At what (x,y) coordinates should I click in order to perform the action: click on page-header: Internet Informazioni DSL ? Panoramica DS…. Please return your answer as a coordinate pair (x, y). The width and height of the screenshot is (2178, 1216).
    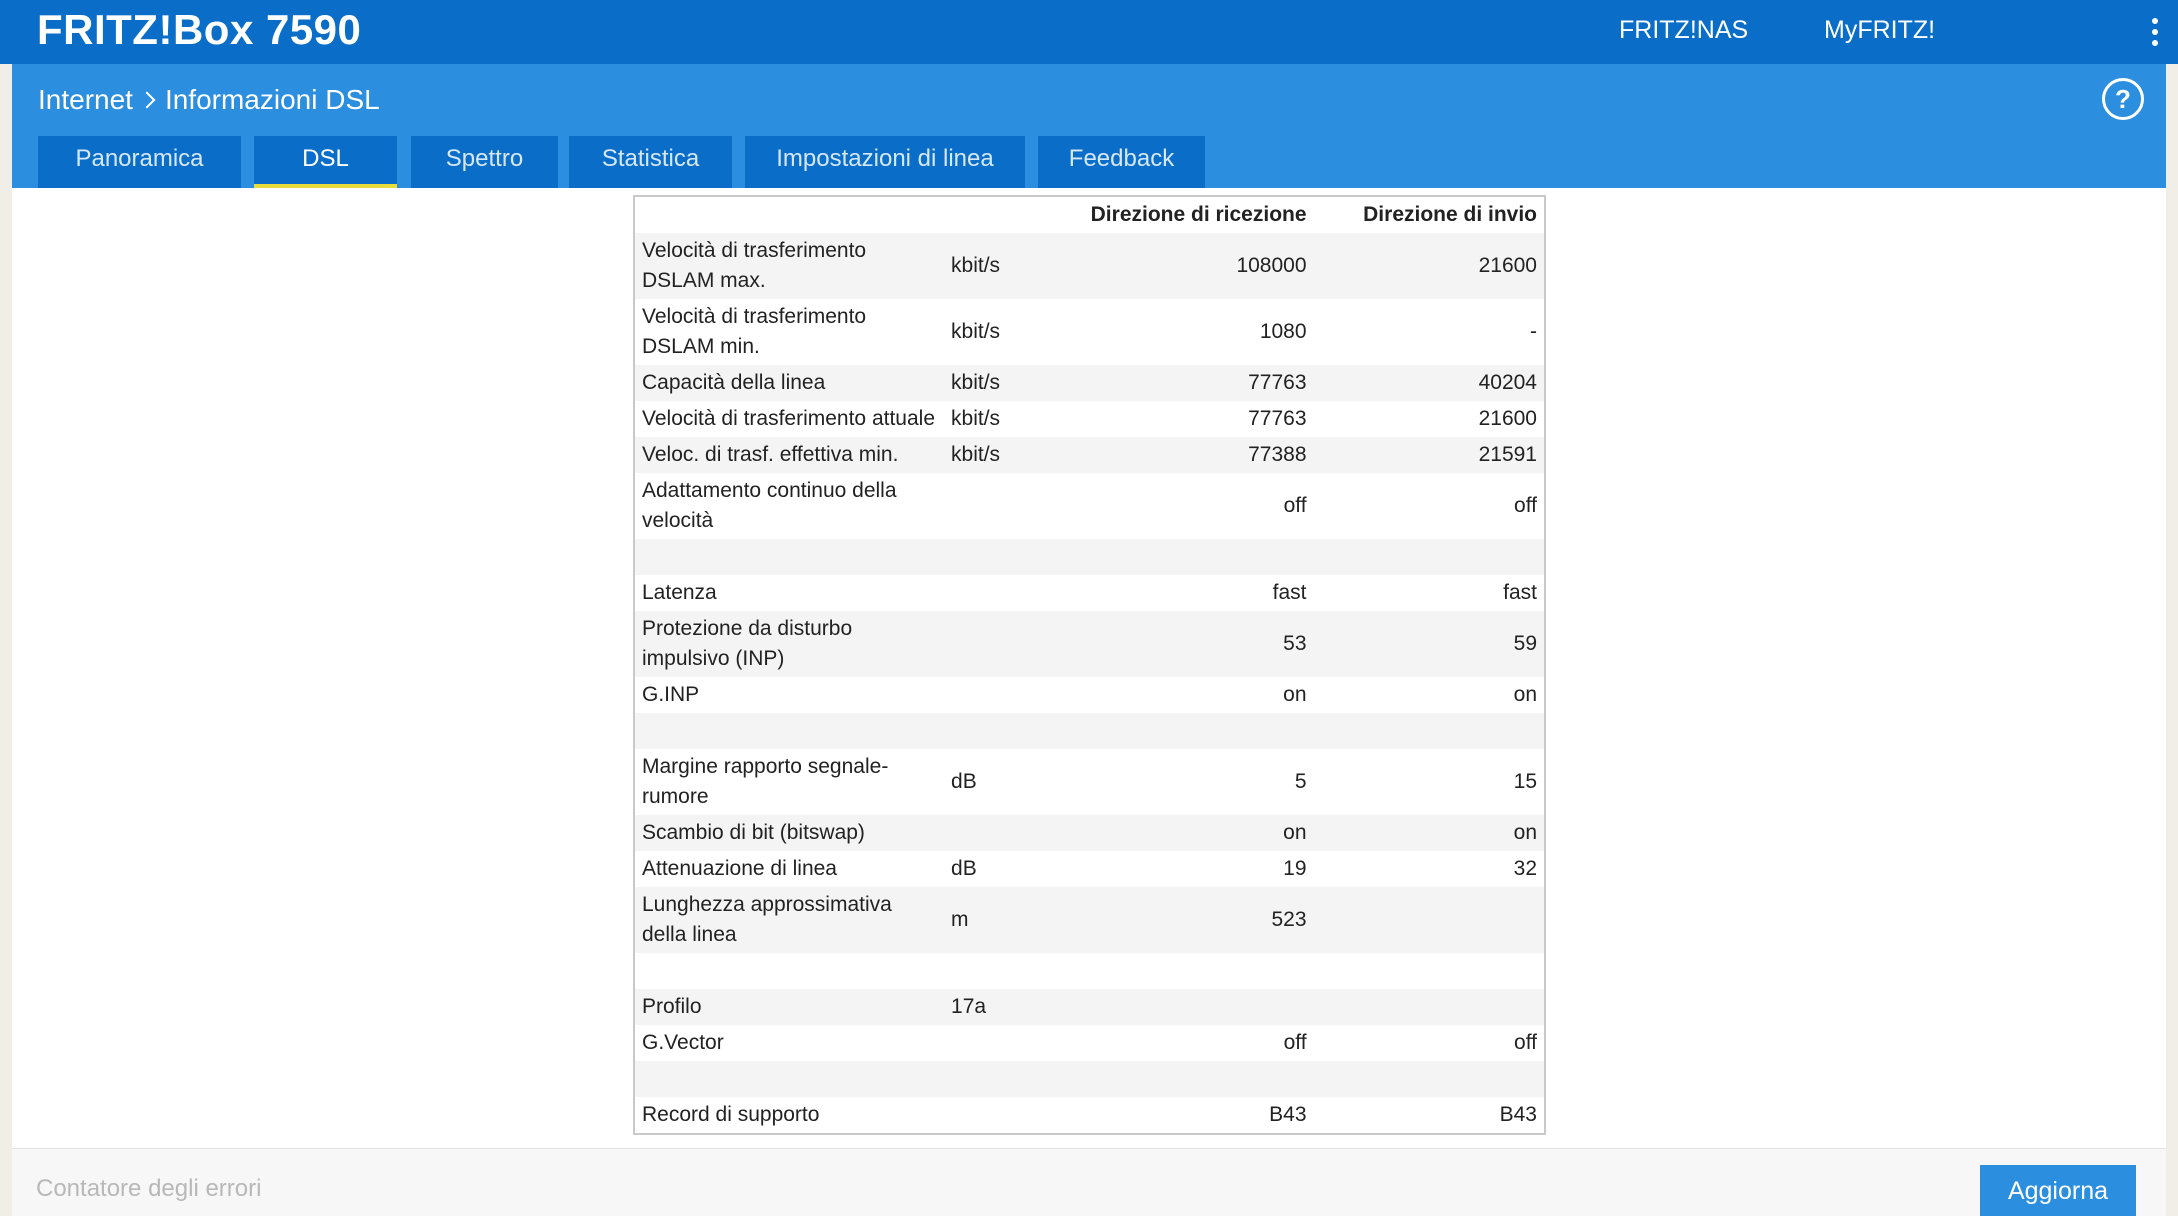
    Looking at the image, I should click on (1089, 126).